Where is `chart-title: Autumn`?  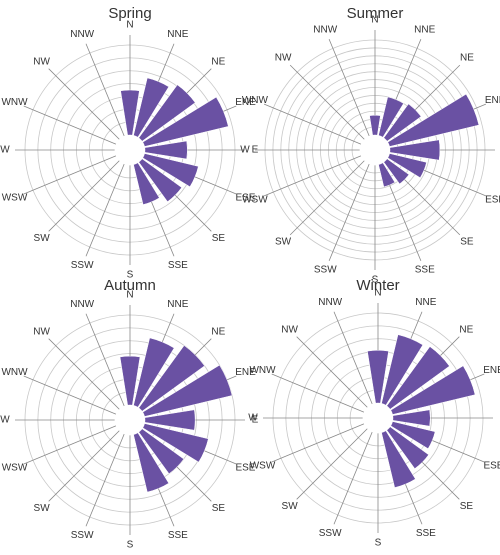 chart-title: Autumn is located at coordinates (130, 285).